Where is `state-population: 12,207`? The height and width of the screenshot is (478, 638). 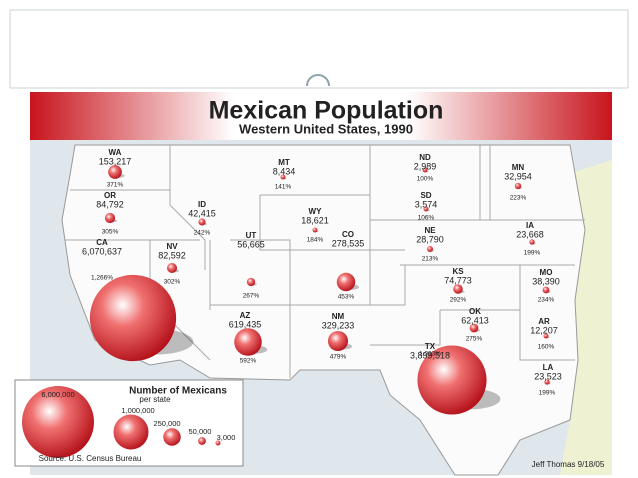
state-population: 12,207 is located at coordinates (544, 330).